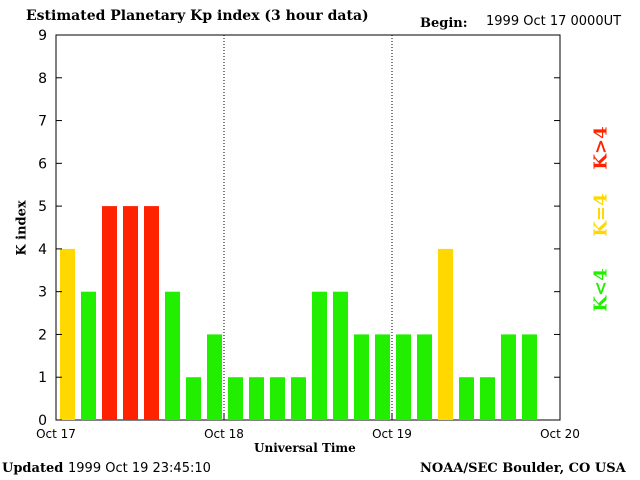 The width and height of the screenshot is (640, 480). What do you see at coordinates (601, 290) in the screenshot?
I see `legend-k-below-4: K<4` at bounding box center [601, 290].